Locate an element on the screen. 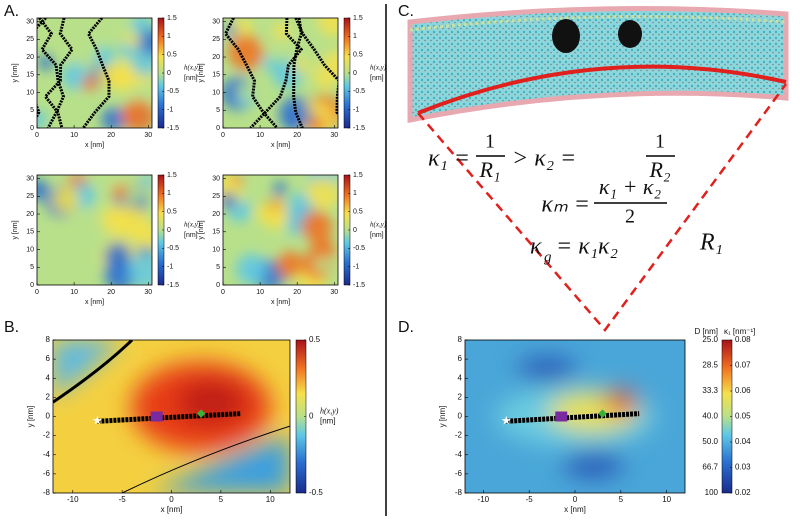  y-tick-label: -6 is located at coordinates (47, 473).